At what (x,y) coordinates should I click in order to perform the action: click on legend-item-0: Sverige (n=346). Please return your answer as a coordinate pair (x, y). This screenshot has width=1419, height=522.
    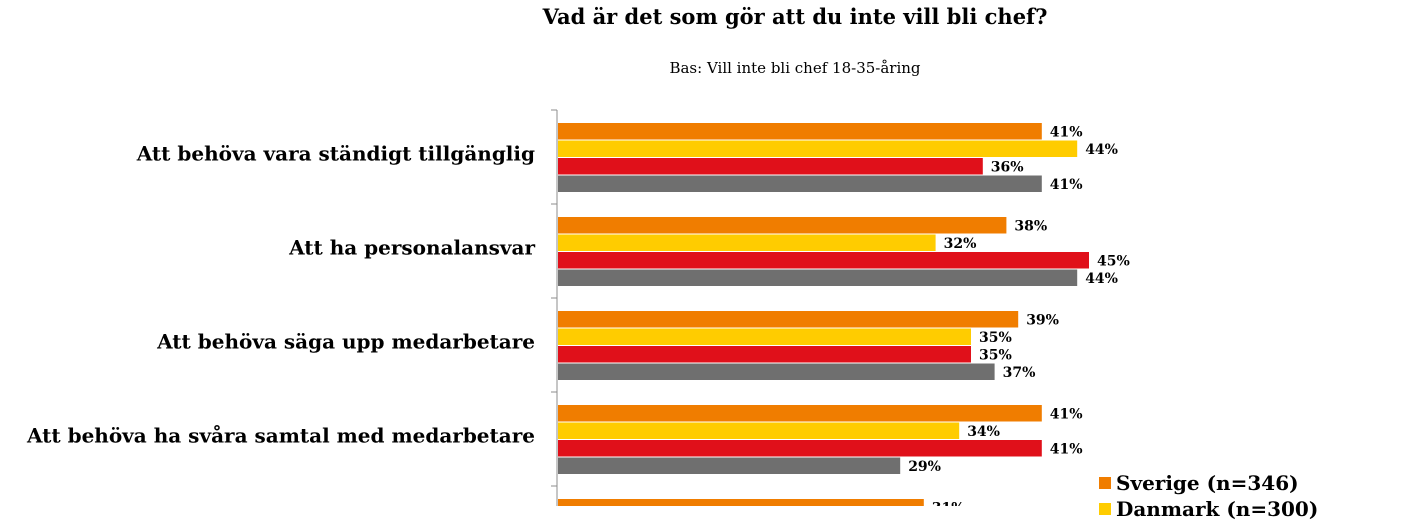
    Looking at the image, I should click on (1208, 483).